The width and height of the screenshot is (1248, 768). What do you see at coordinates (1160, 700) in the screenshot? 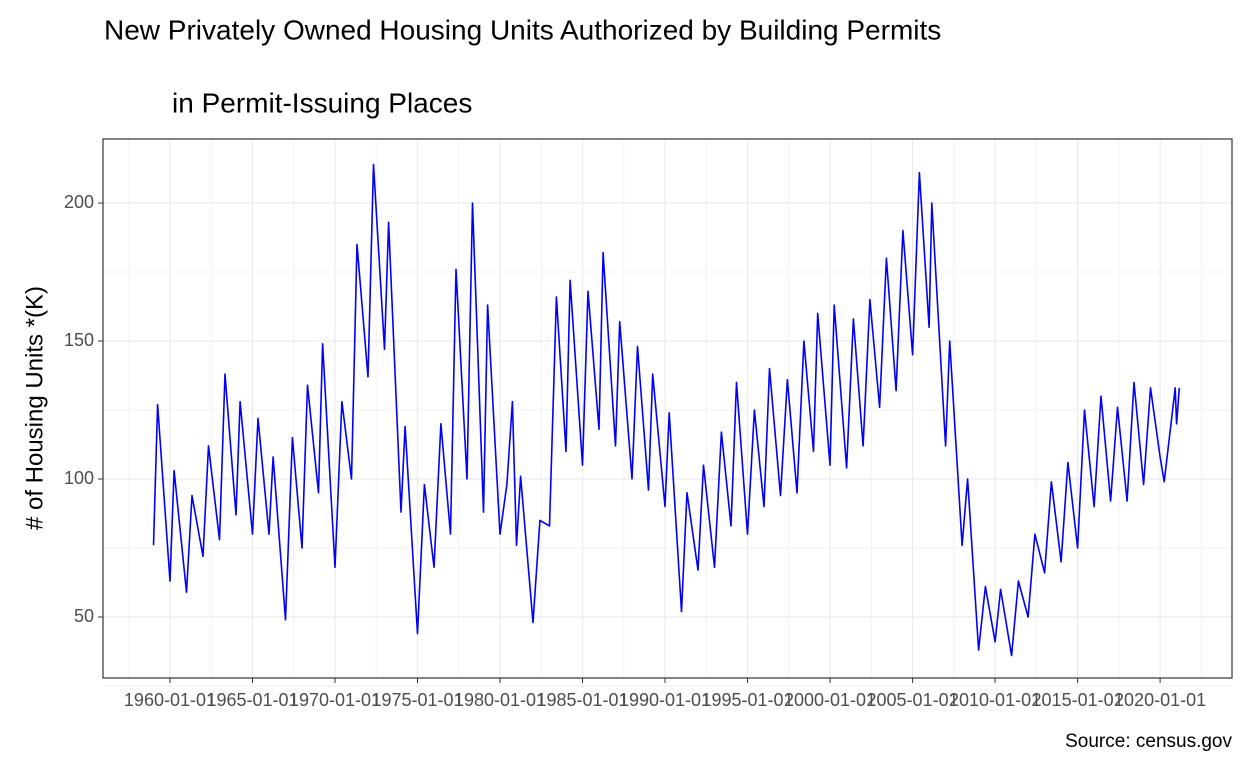
I see `x-tick-label: 2020-01-01` at bounding box center [1160, 700].